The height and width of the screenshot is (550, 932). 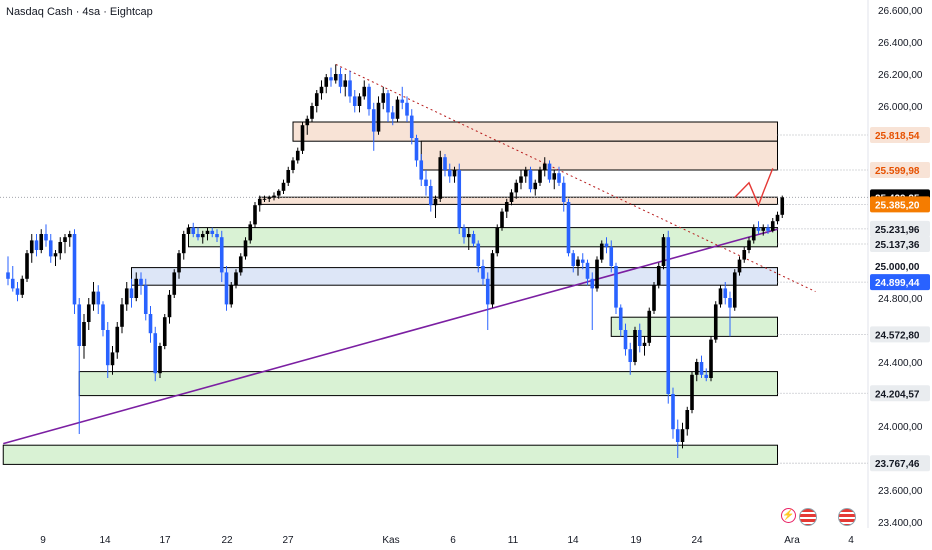 I want to click on price-tag-8: 24.572,80, so click(x=897, y=335).